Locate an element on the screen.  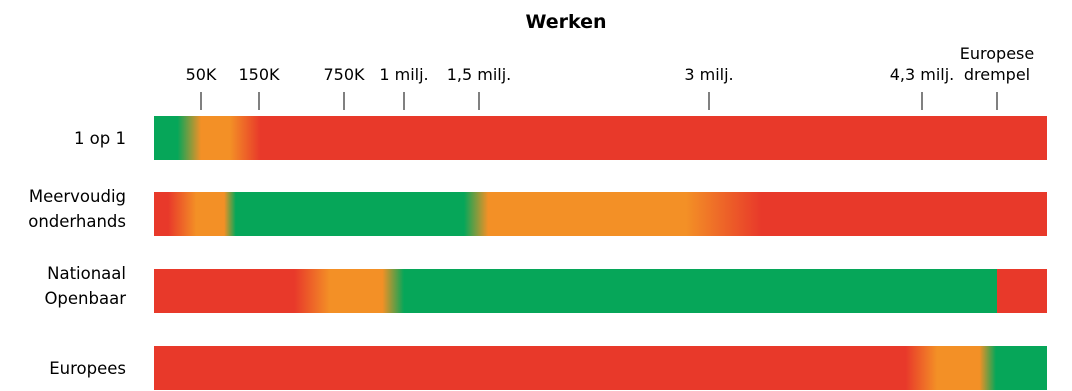
row-label: Nationaal Openbaar is located at coordinates (85, 286).